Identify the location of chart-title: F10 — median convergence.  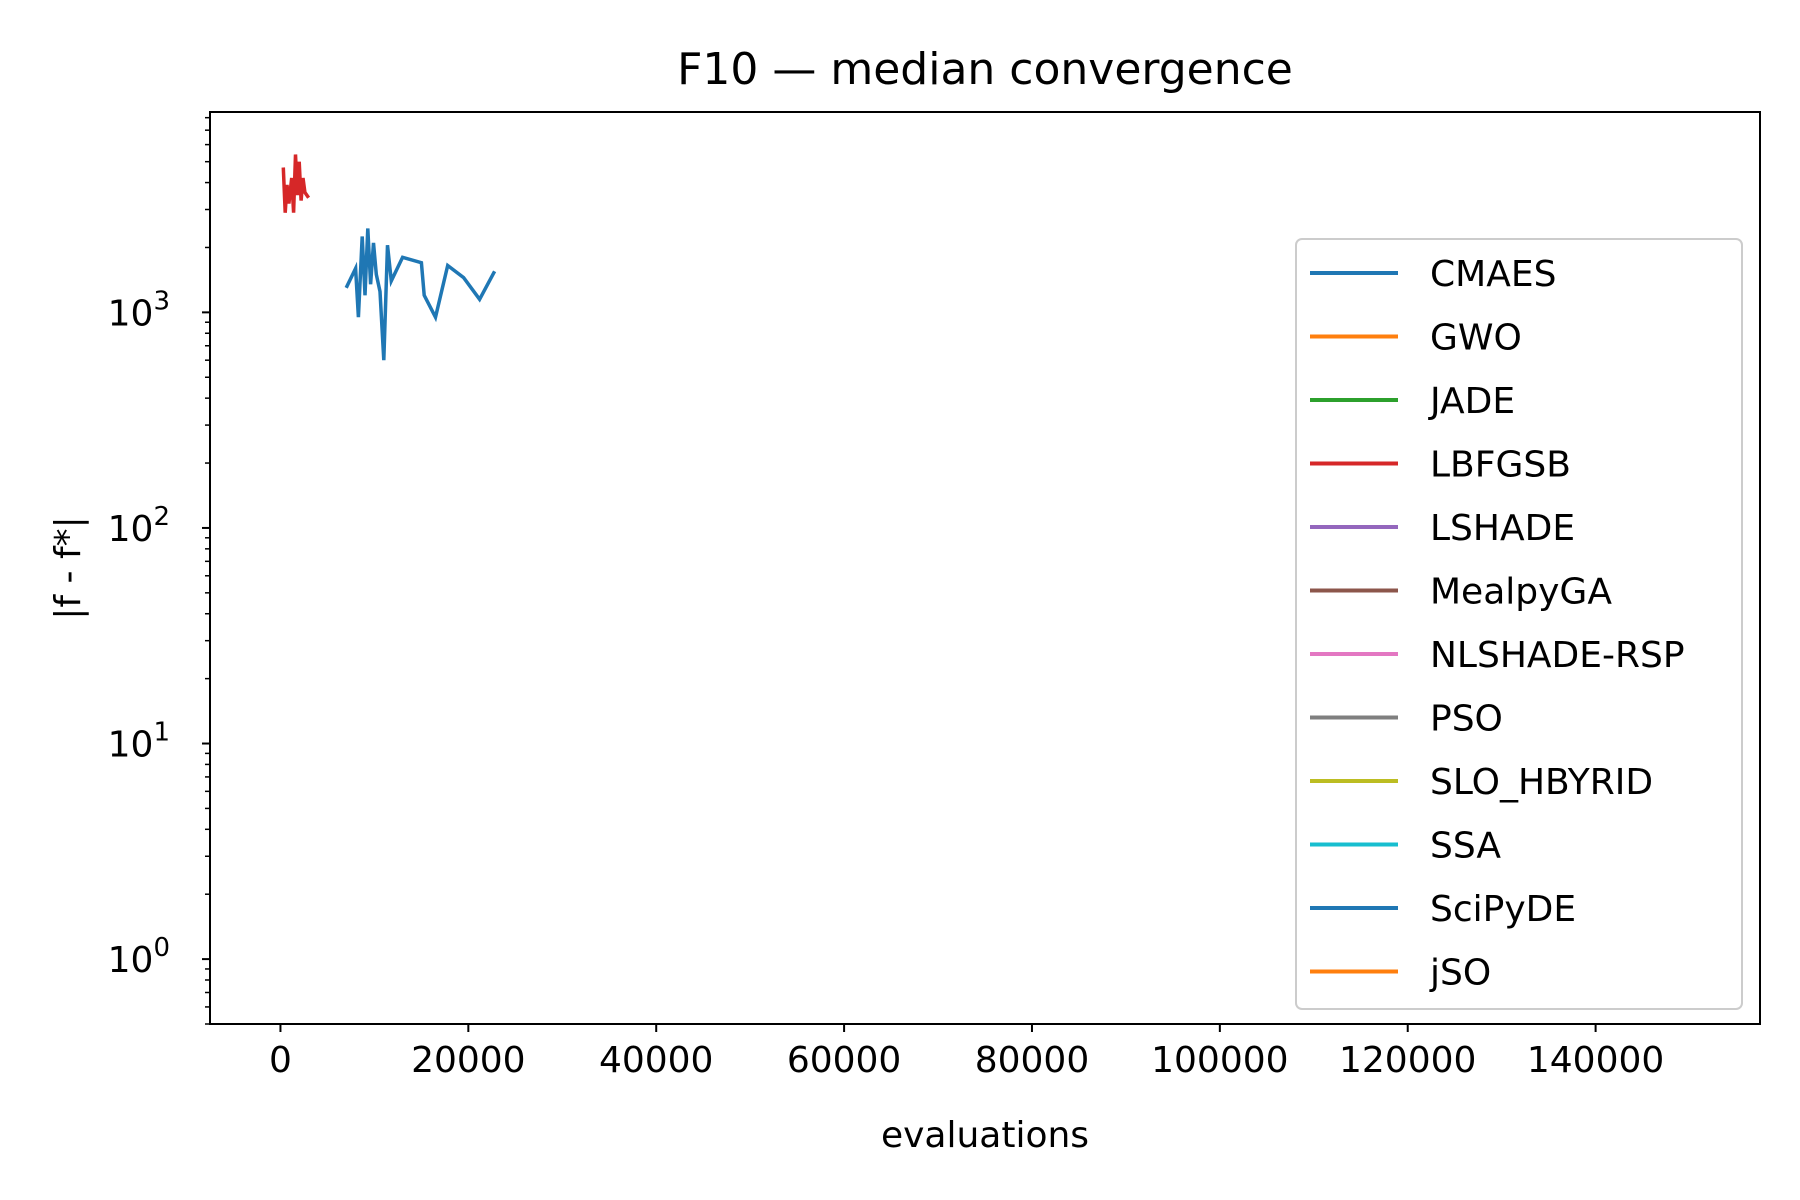
(985, 69).